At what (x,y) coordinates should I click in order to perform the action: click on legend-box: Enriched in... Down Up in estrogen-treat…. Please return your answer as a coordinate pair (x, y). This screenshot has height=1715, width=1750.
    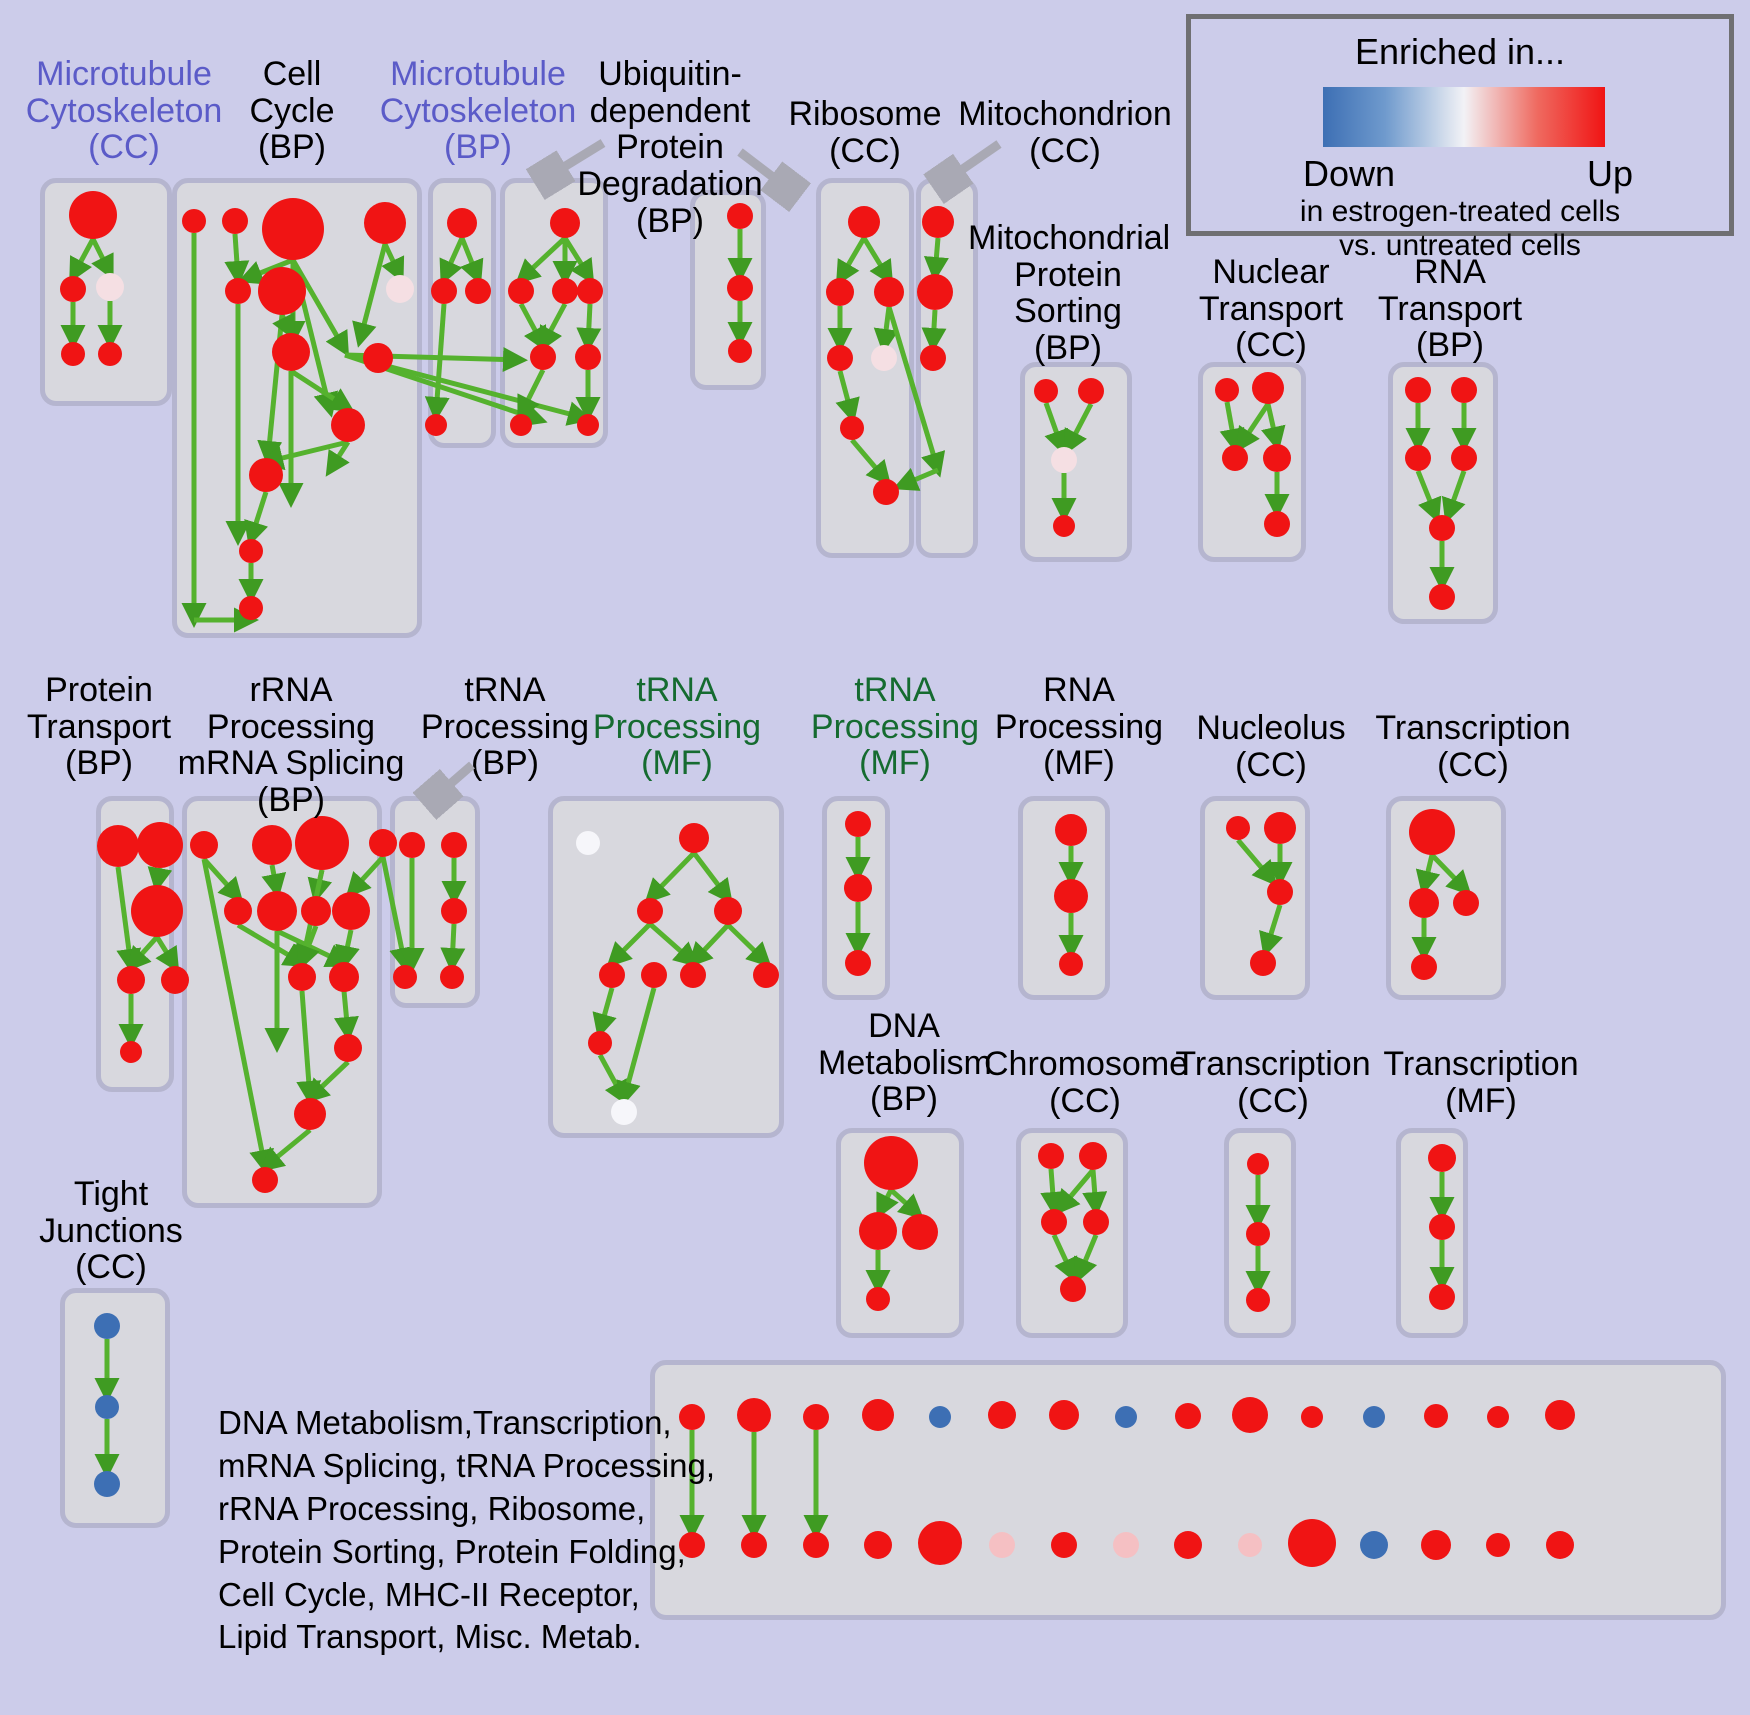
    Looking at the image, I should click on (1460, 138).